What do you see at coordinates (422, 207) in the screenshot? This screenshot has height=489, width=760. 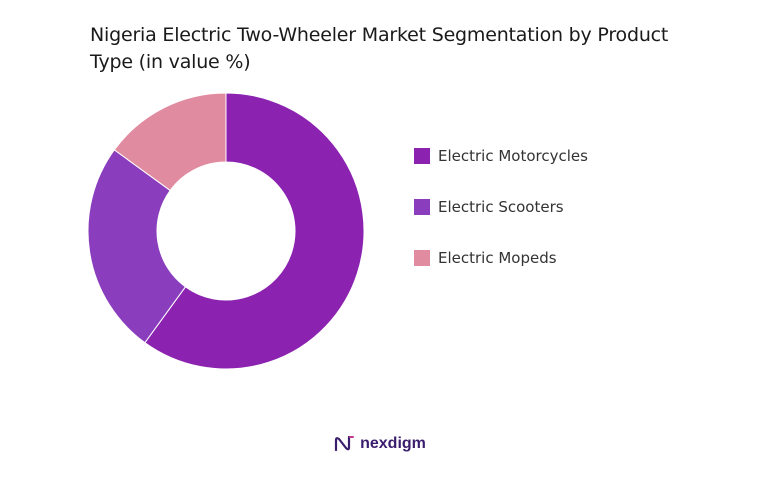 I see `legend-swatch-electric-scooters` at bounding box center [422, 207].